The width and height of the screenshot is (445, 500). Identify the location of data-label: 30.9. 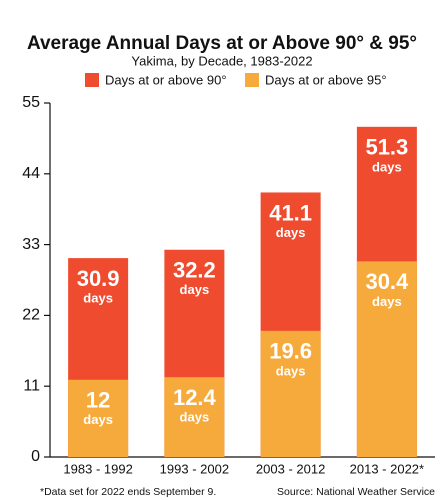
(98, 278).